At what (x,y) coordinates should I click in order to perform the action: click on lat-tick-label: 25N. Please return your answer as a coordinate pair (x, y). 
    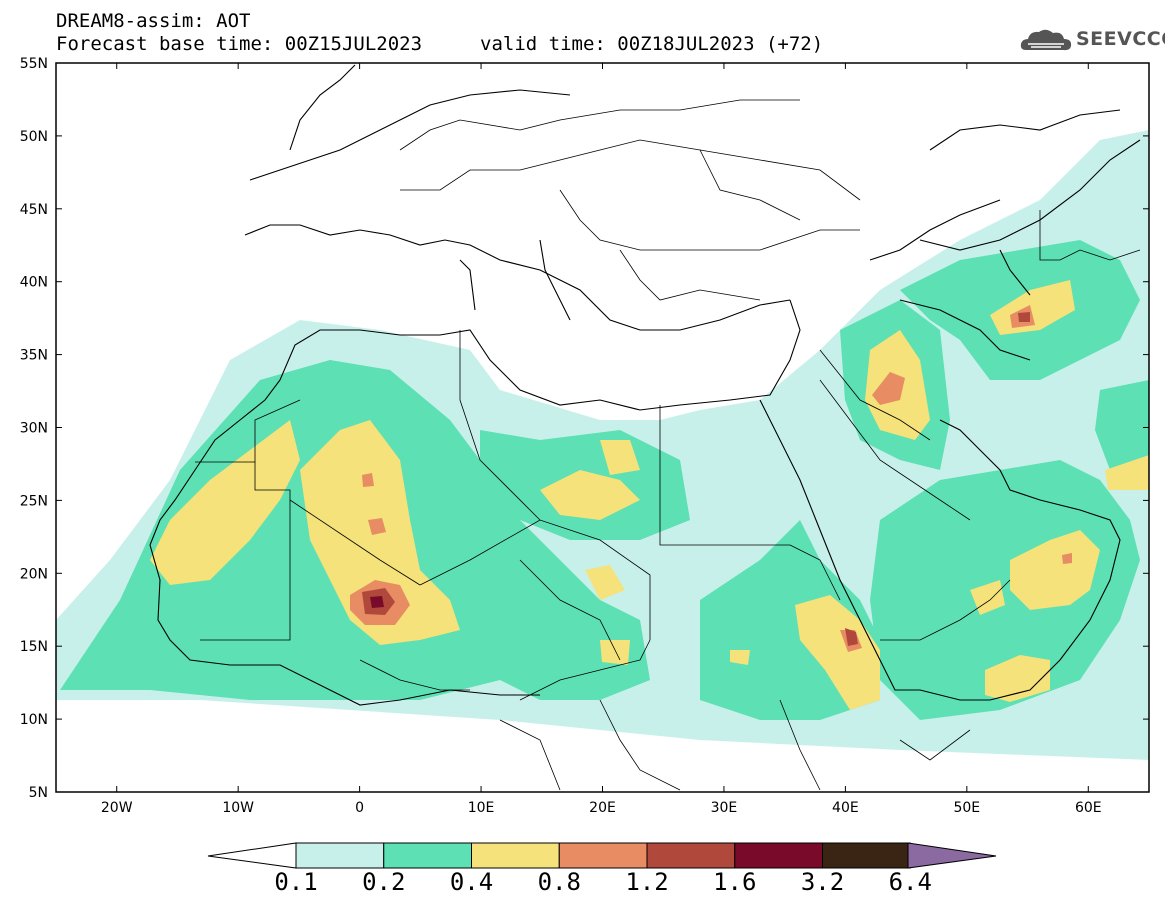
    Looking at the image, I should click on (34, 501).